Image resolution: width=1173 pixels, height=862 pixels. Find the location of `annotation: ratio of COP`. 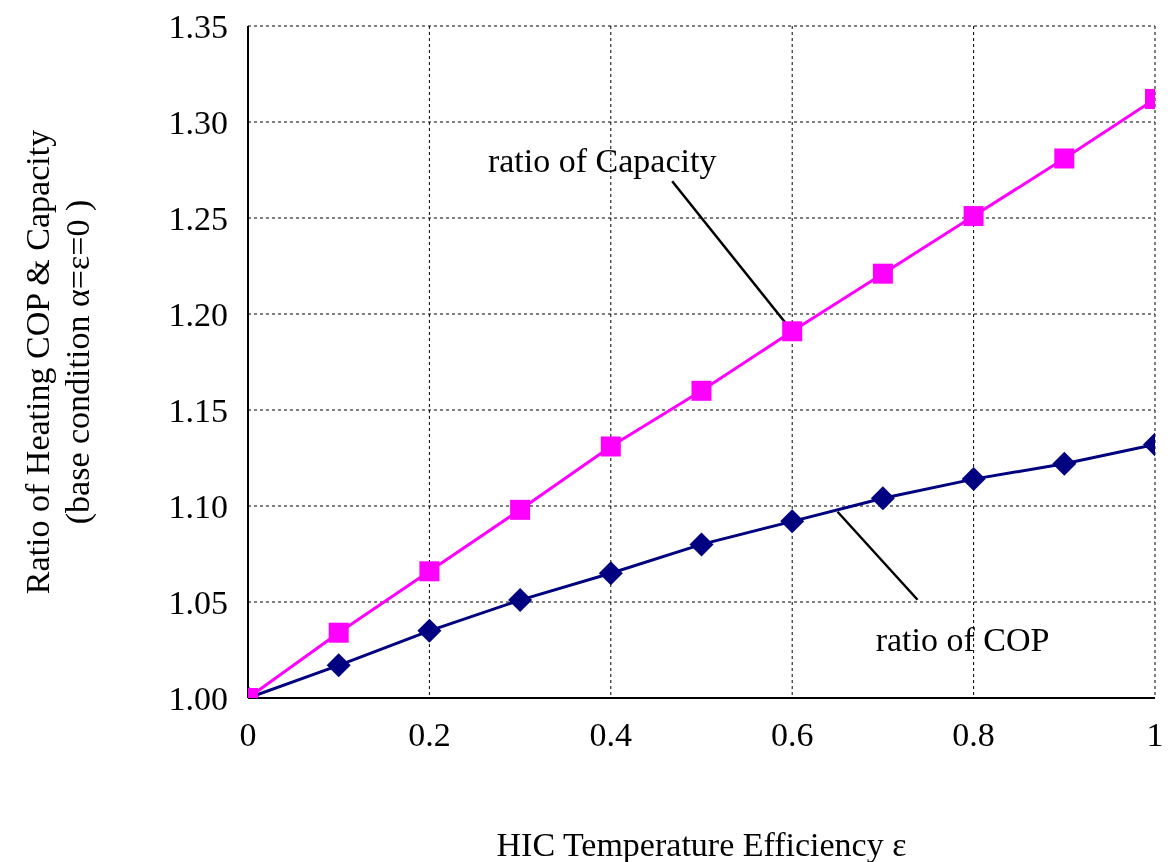

annotation: ratio of COP is located at coordinates (962, 639).